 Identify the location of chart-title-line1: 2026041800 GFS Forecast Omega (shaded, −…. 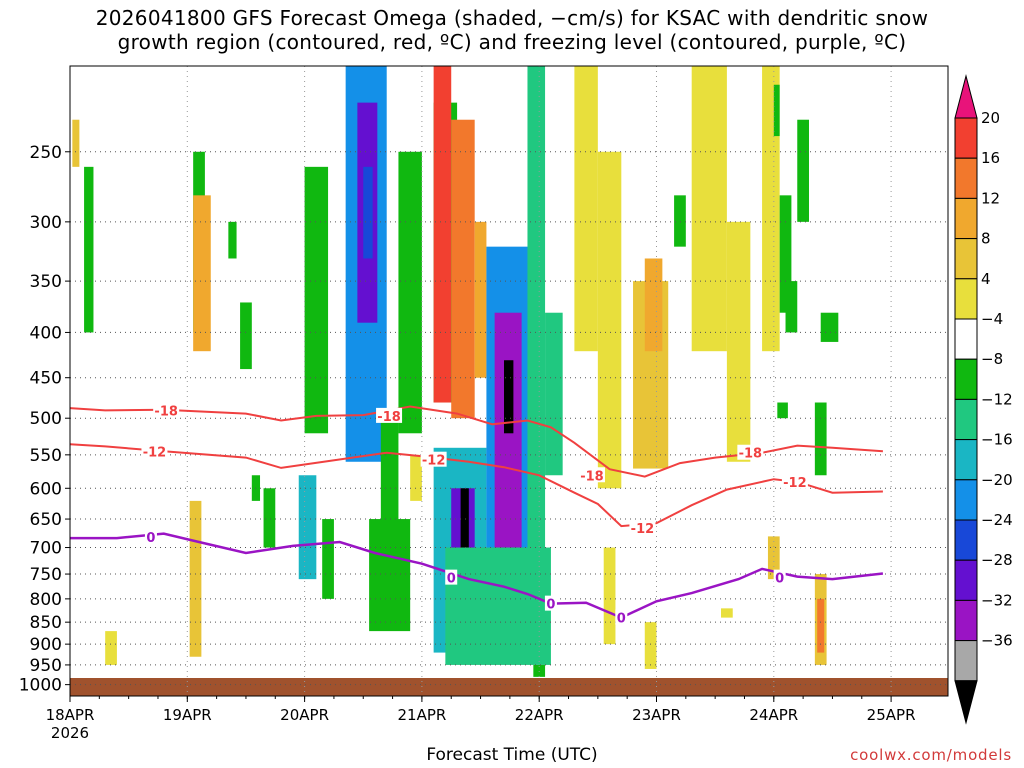
(512, 18).